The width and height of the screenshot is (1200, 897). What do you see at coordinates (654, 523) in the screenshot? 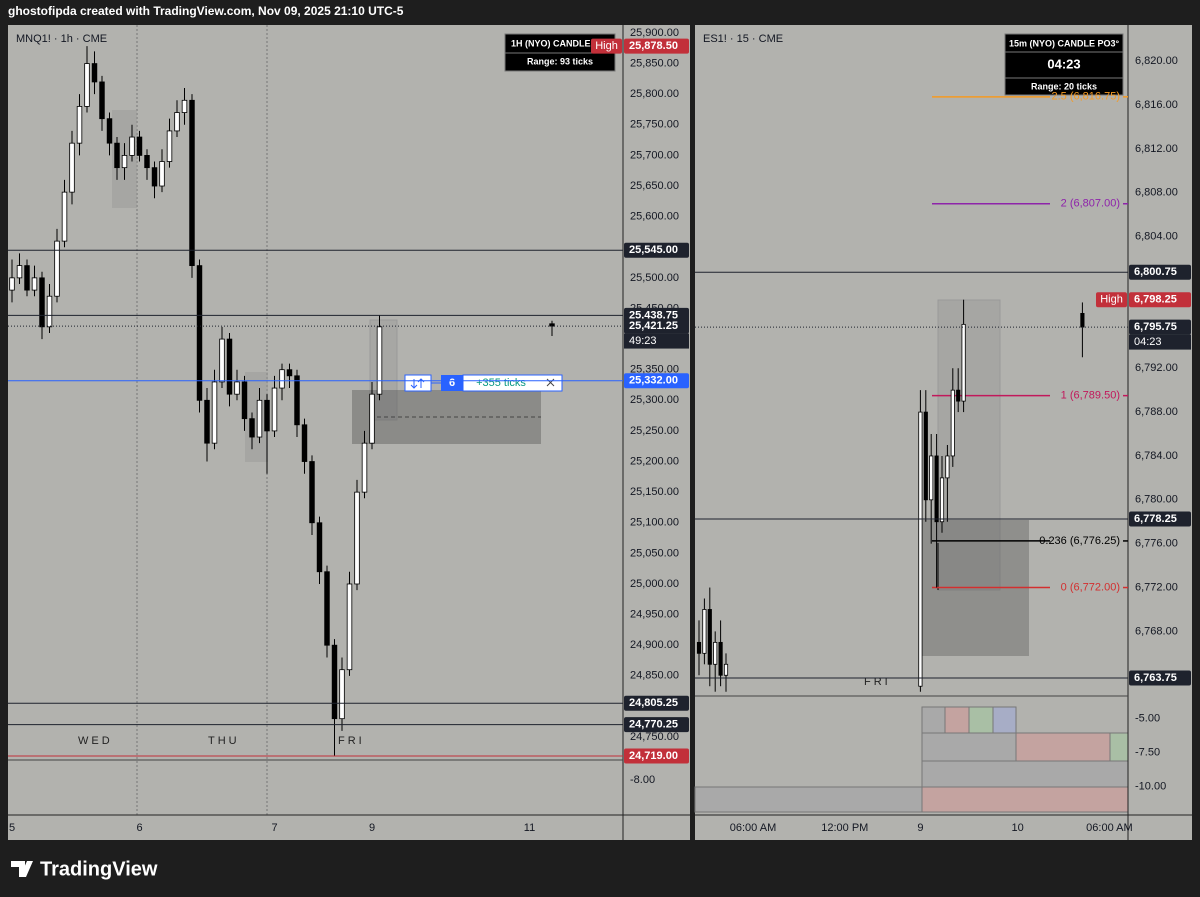
I see `y-tick-label: 25,100.00` at bounding box center [654, 523].